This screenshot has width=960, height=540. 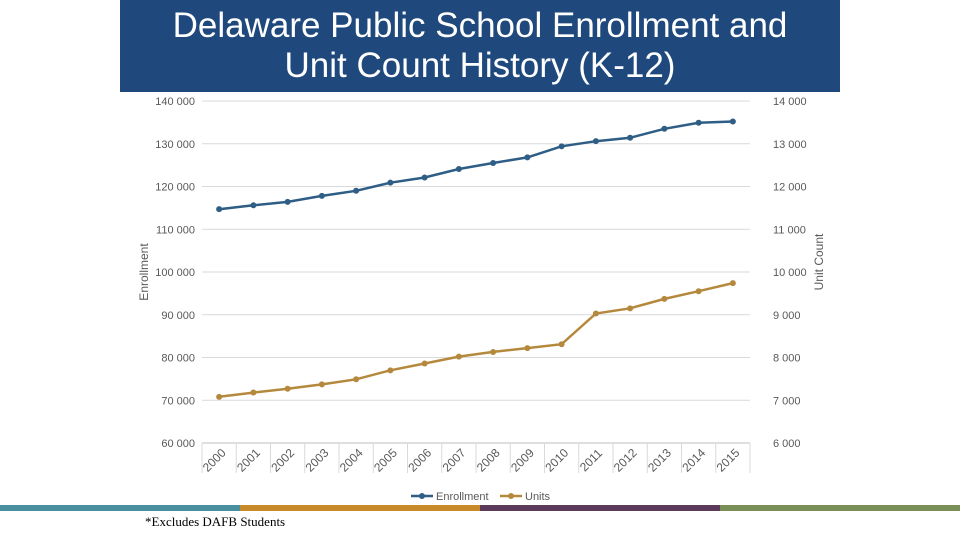 What do you see at coordinates (787, 316) in the screenshot?
I see `y2-tick-label: 9 000` at bounding box center [787, 316].